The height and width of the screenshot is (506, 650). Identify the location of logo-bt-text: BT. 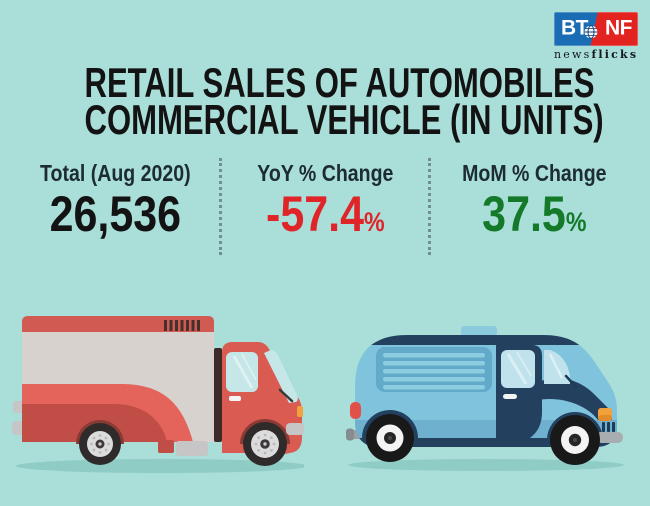
(575, 28).